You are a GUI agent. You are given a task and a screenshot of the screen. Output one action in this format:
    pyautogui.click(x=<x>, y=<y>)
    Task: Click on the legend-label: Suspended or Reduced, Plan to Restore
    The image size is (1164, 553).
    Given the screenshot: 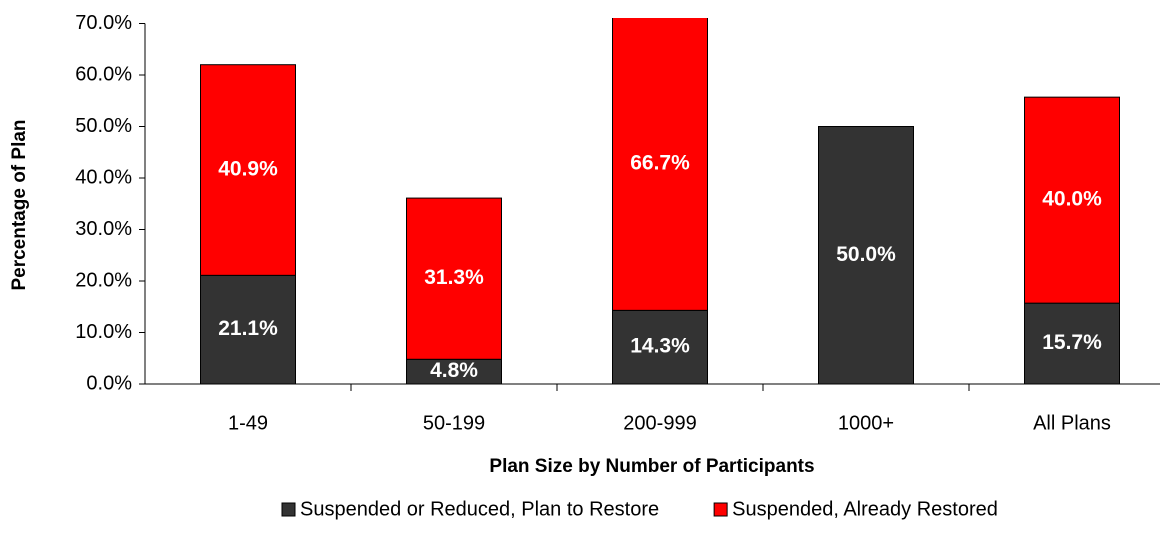 What is the action you would take?
    pyautogui.click(x=479, y=509)
    